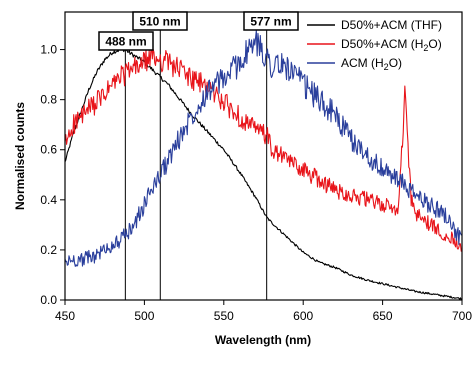 The height and width of the screenshot is (377, 476). I want to click on x-tick-label: 650, so click(383, 316).